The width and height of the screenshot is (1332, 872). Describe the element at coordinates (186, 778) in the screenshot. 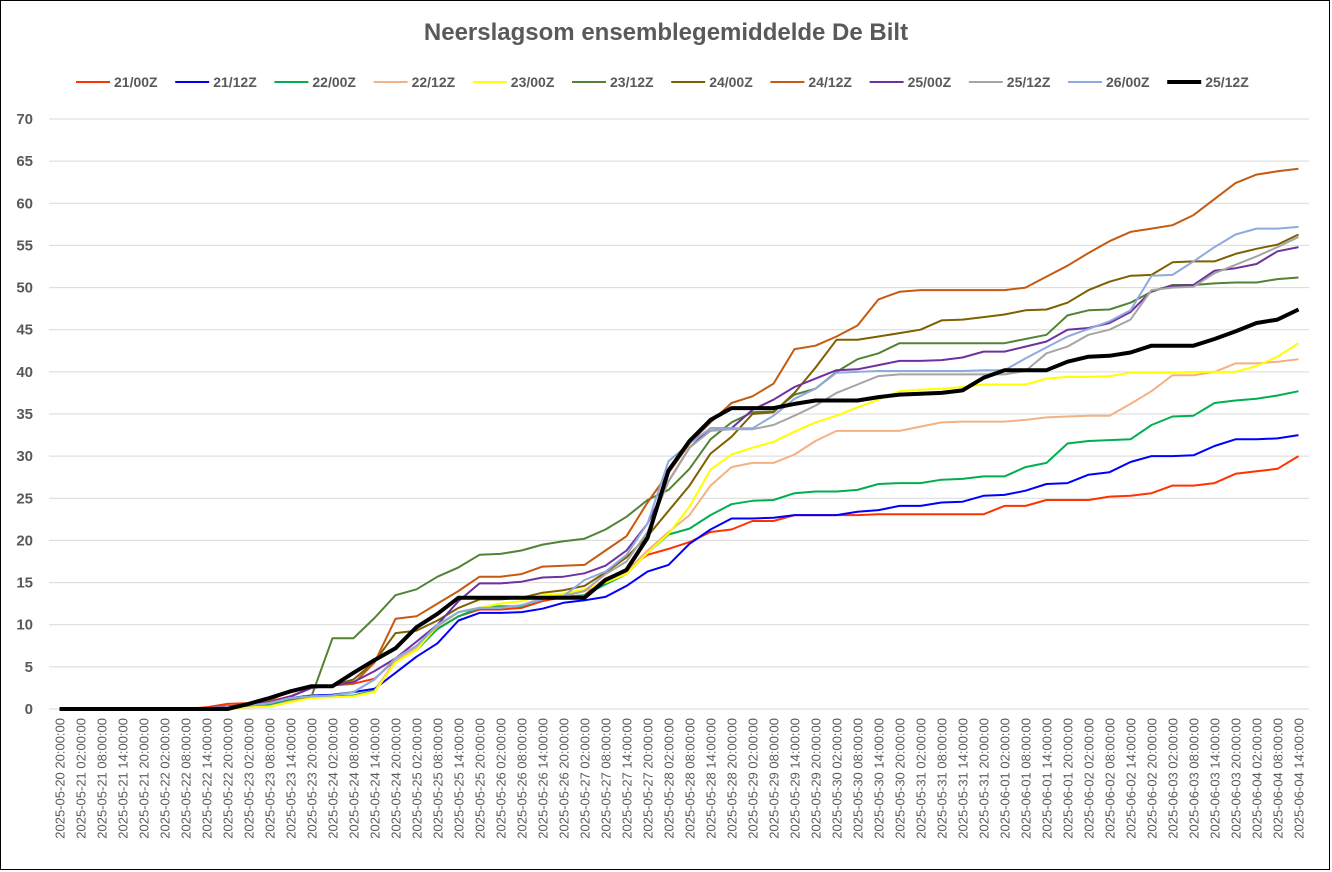

I see `x-tick-label: 2025-05-22 08:00:00` at that location.